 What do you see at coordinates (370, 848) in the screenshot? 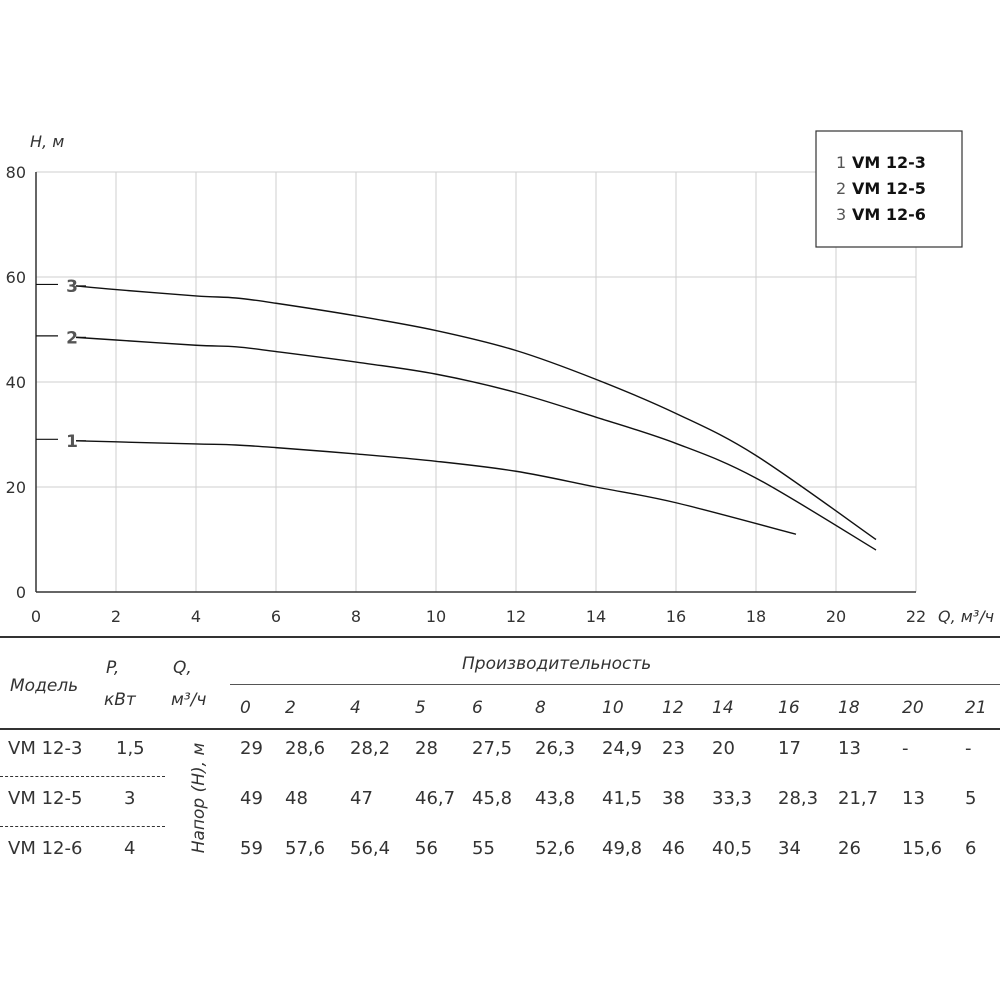
I see `cell-r3-c2: 56,4` at bounding box center [370, 848].